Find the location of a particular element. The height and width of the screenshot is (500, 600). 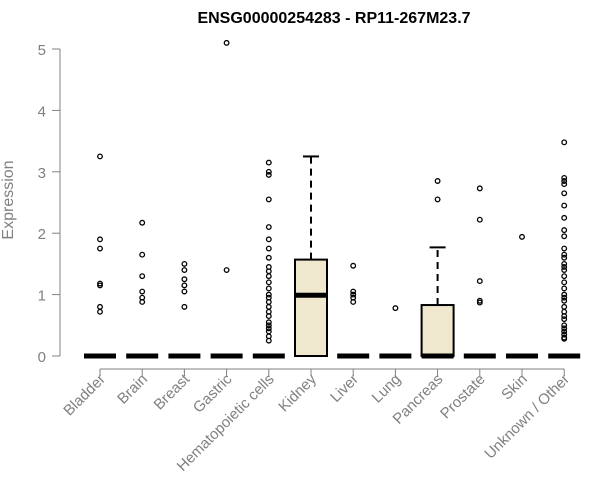

x-category-label: Liver is located at coordinates (344, 388).